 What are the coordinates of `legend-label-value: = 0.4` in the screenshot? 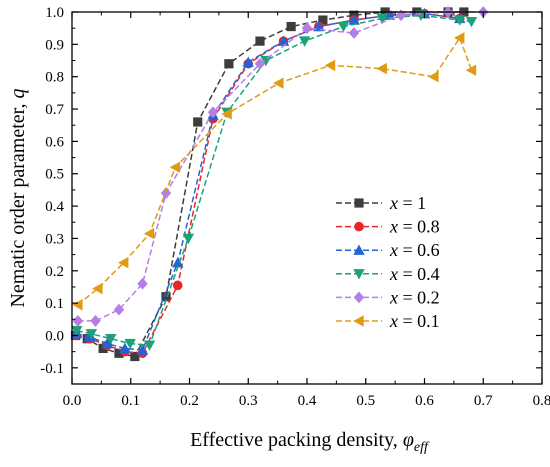 It's located at (419, 274).